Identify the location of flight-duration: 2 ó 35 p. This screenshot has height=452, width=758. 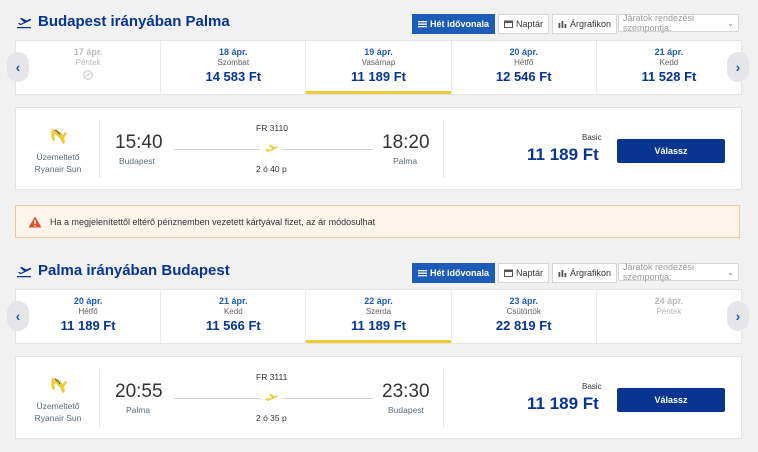
(271, 418).